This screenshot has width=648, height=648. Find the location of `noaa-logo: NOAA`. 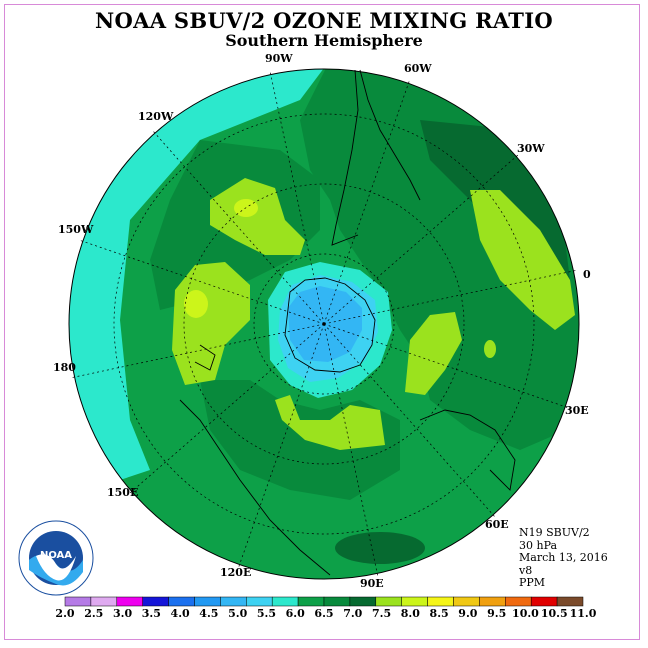

noaa-logo: NOAA is located at coordinates (56, 558).